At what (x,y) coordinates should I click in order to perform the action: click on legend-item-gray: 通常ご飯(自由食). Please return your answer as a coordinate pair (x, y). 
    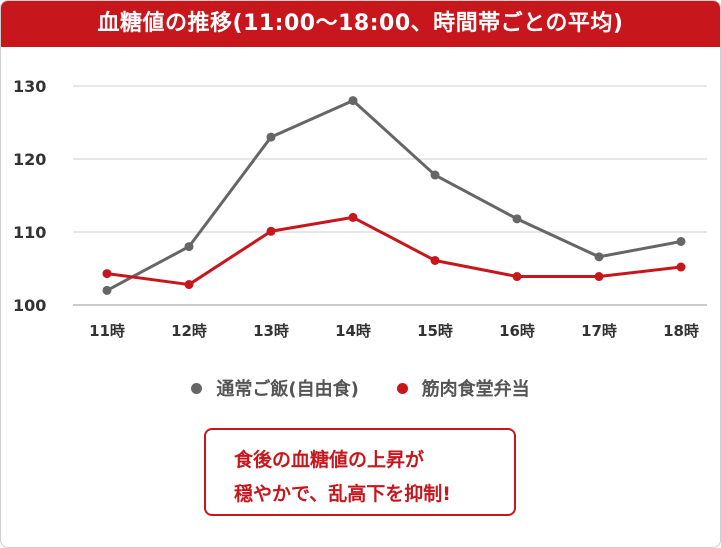
    Looking at the image, I should click on (275, 388).